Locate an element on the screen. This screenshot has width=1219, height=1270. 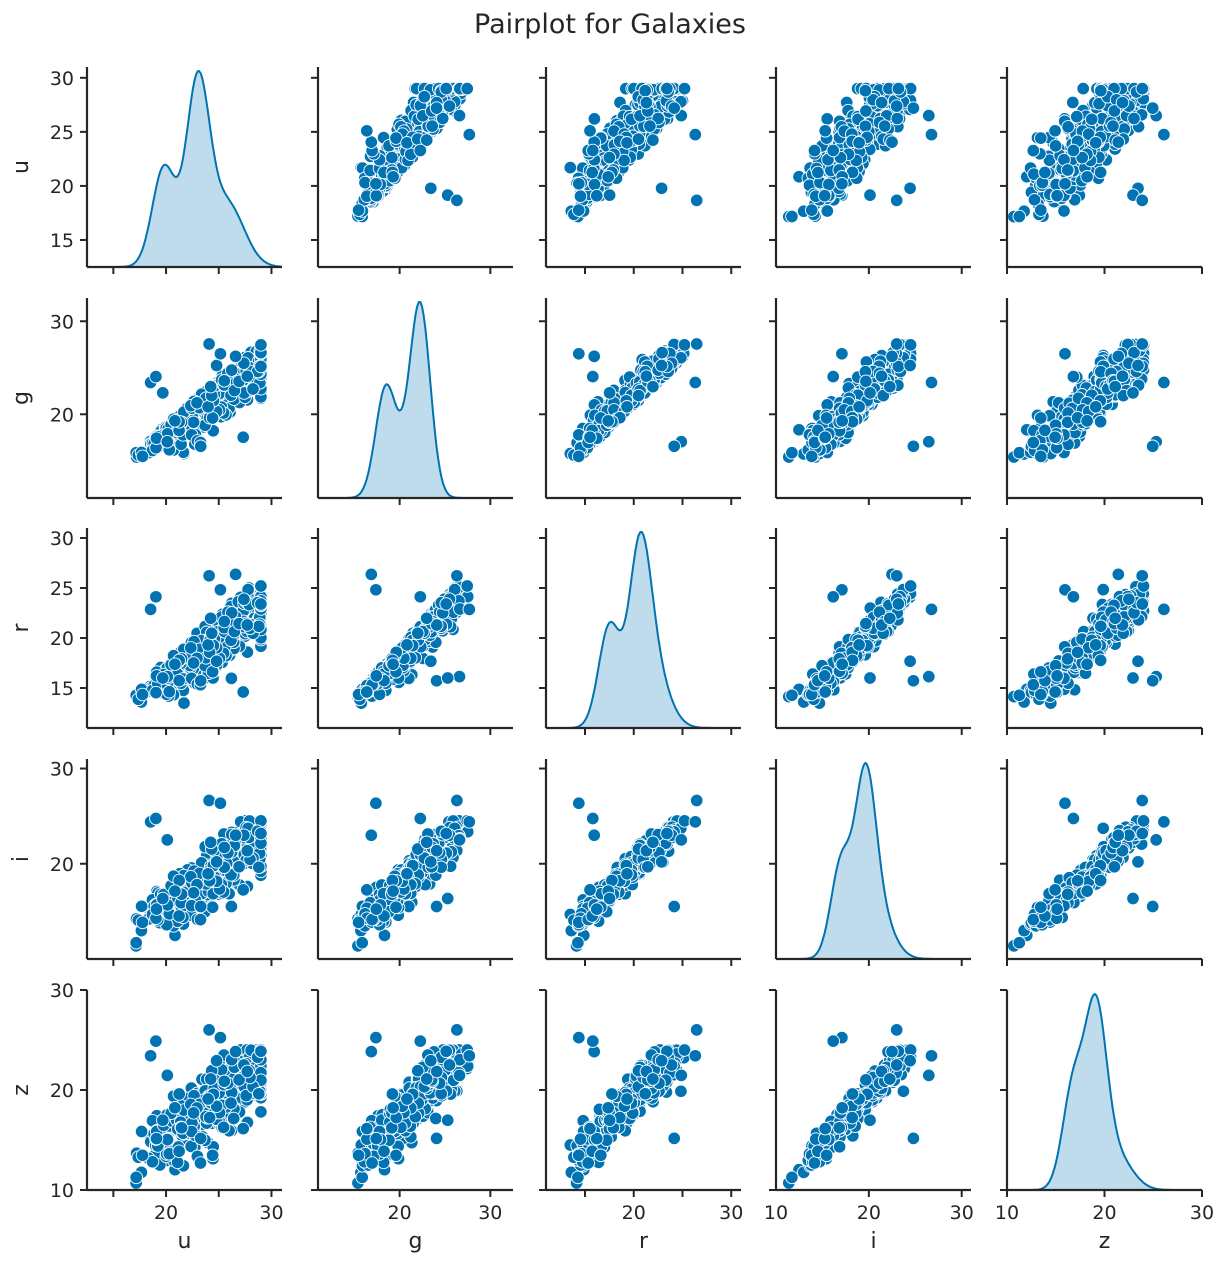
y-tick-label: 15 is located at coordinates (62, 689).